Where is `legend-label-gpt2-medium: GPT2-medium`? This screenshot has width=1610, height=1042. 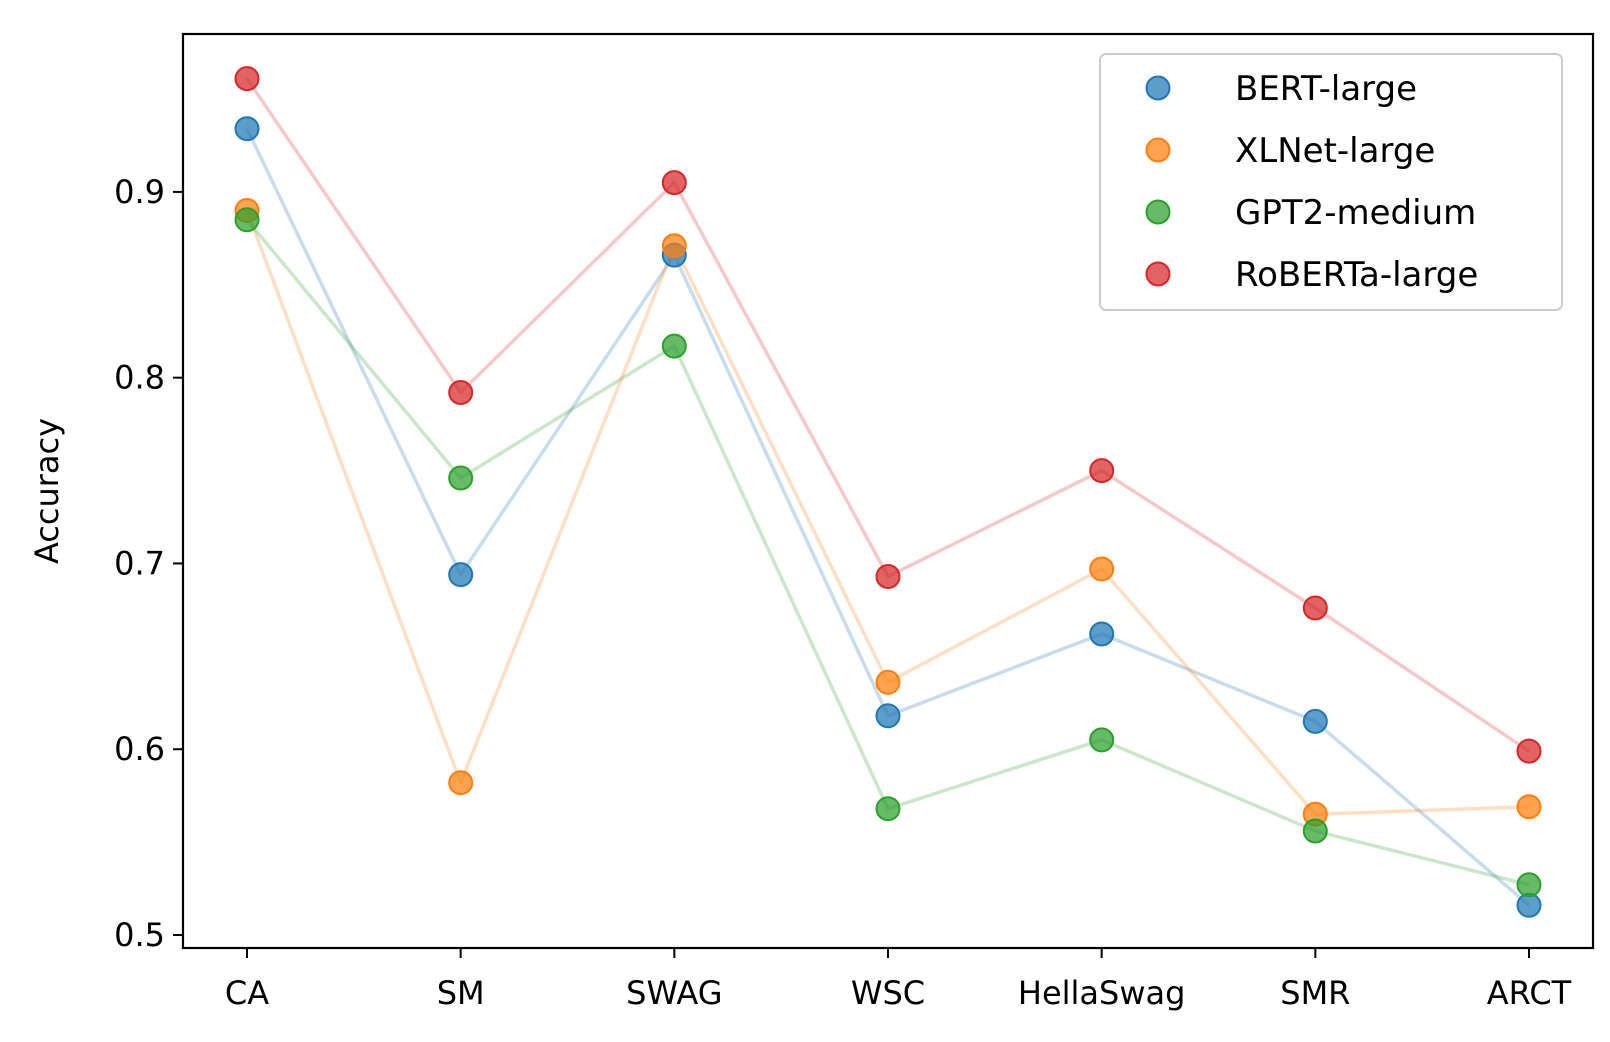 legend-label-gpt2-medium: GPT2-medium is located at coordinates (1355, 213).